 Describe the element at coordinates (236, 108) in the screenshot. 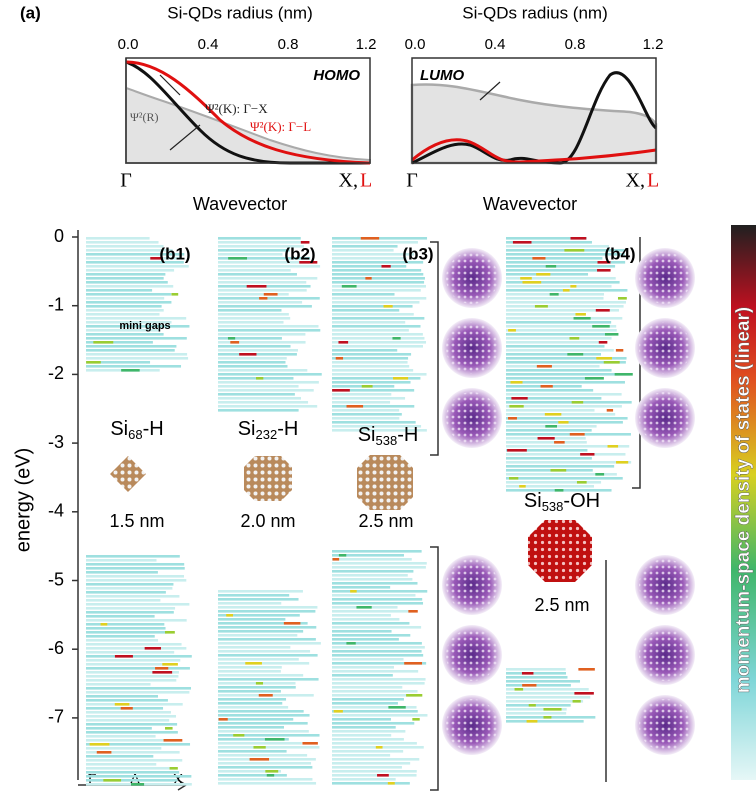

I see `annotation: Ψ²(K): Γ−X` at that location.